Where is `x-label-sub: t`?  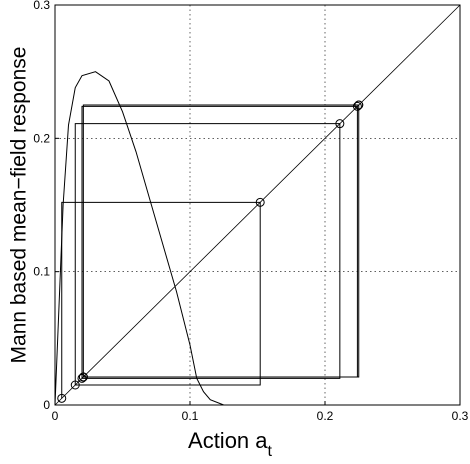
x-label-sub: t is located at coordinates (270, 451).